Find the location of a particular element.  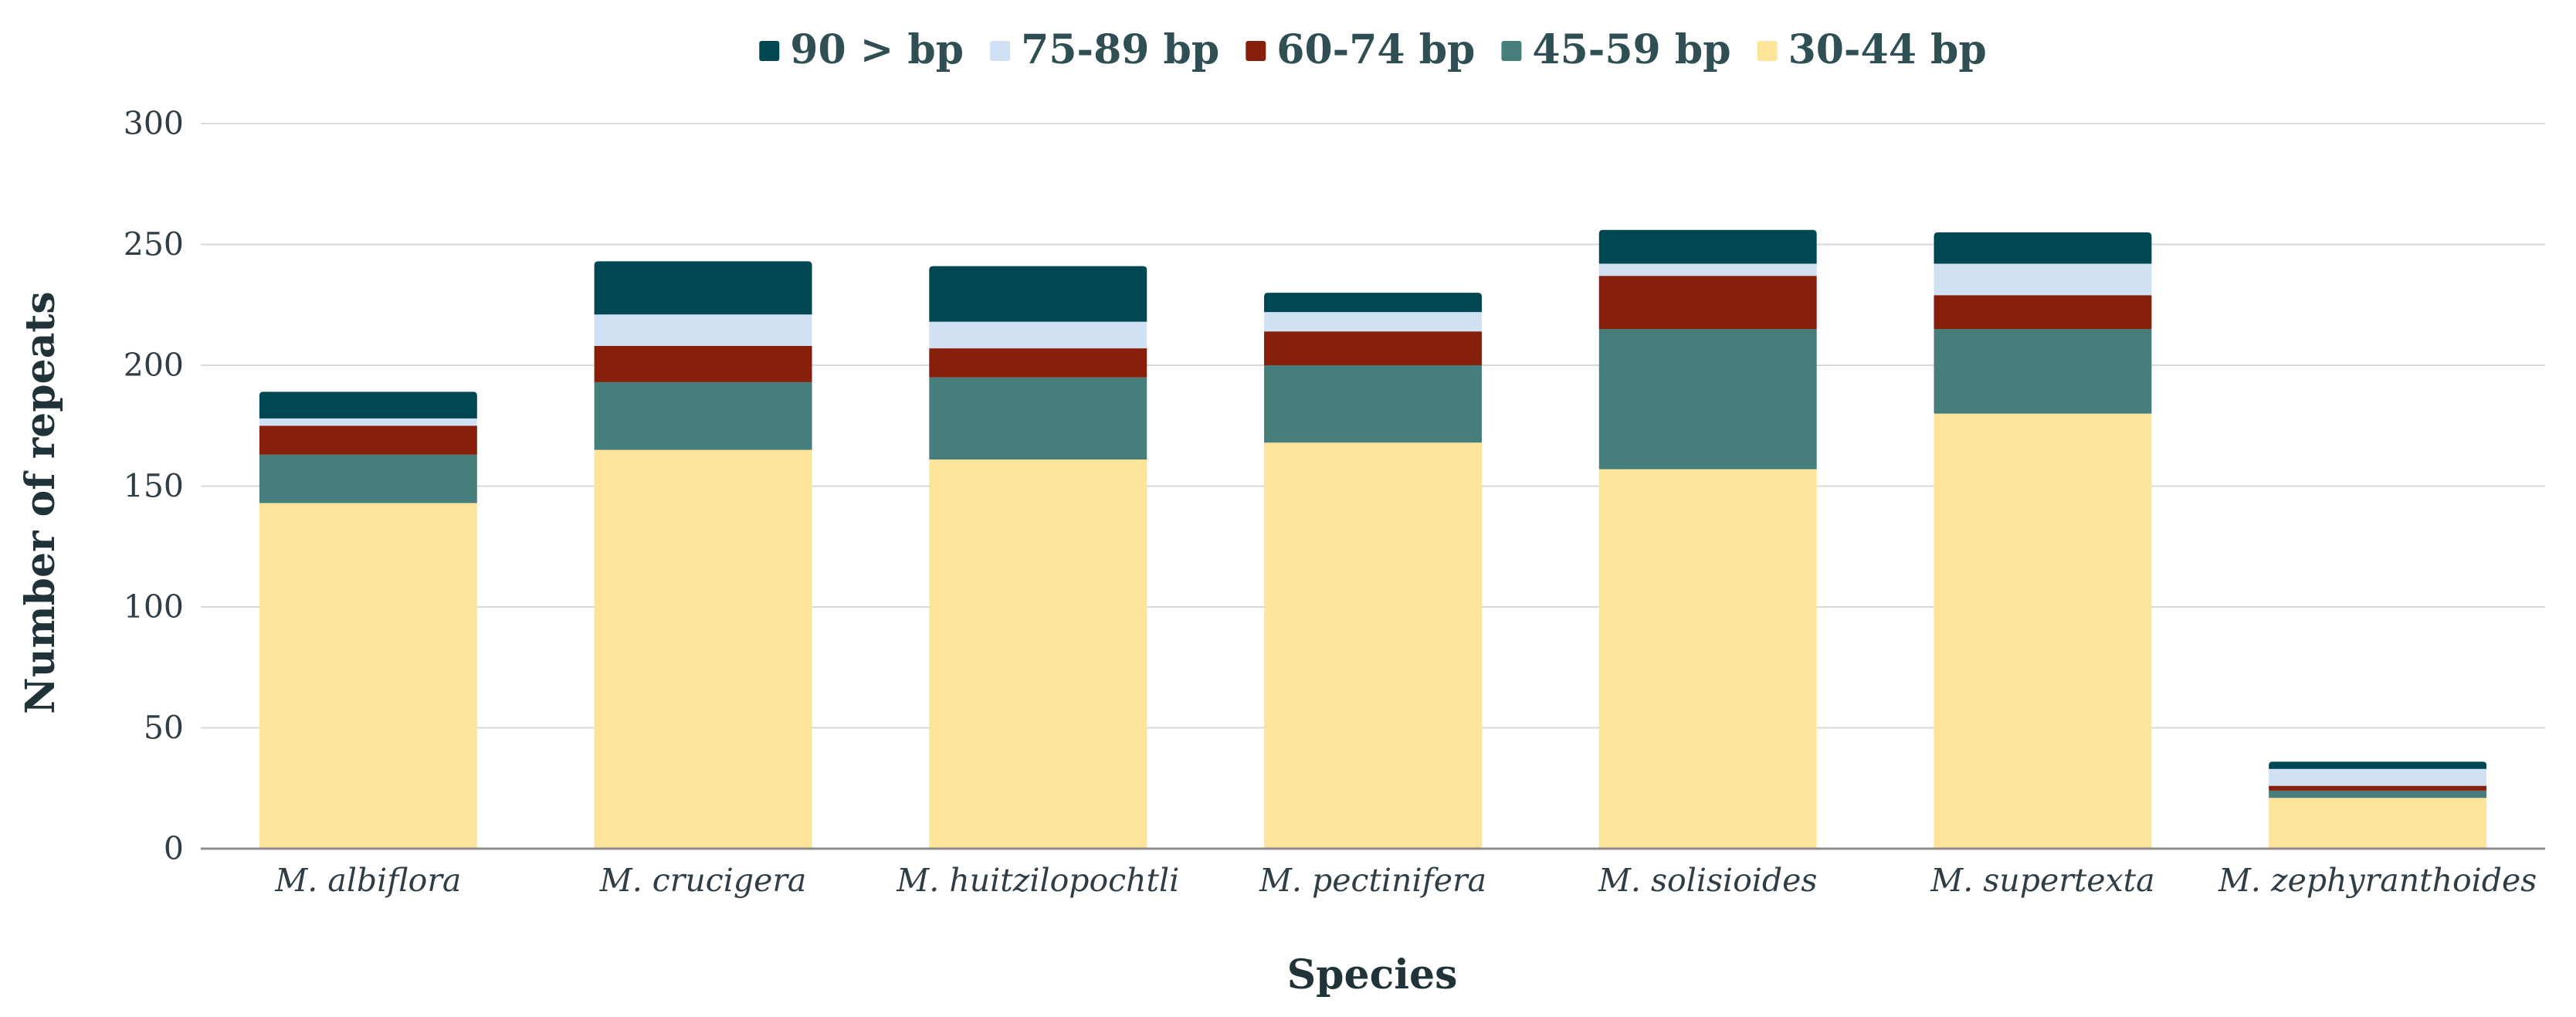

y-axis-ticks: 0 50 100 150 200 250 300 is located at coordinates (154, 486).